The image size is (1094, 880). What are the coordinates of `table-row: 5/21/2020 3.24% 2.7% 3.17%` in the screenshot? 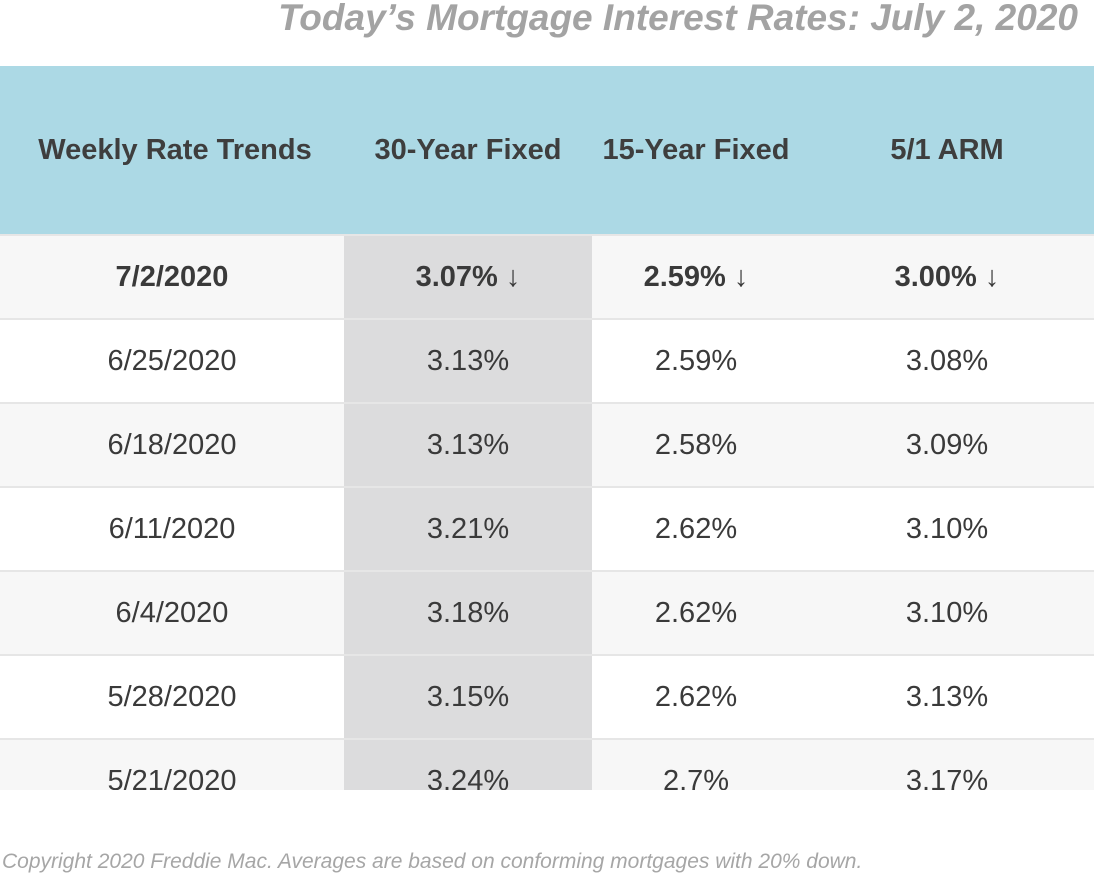 It's located at (547, 764).